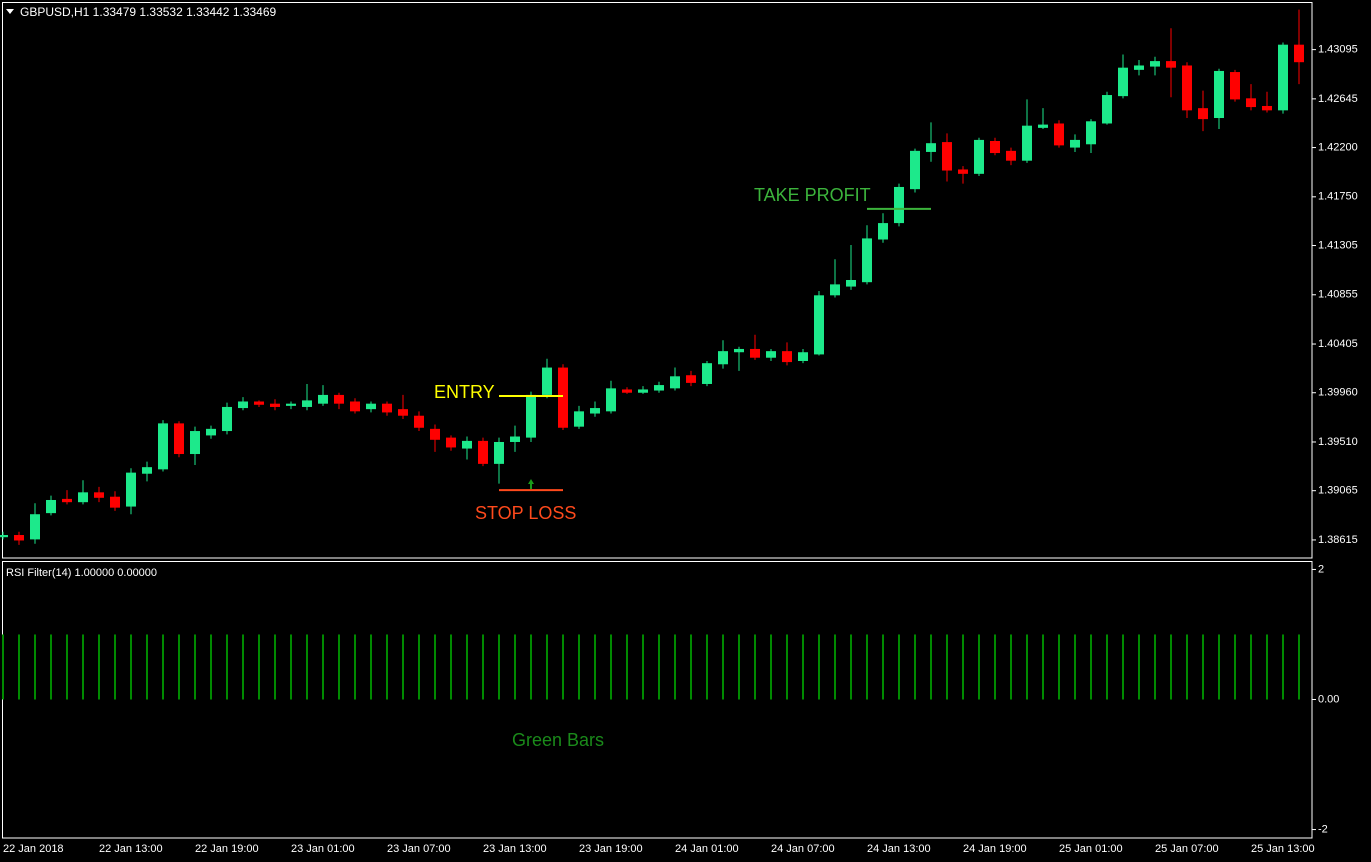  I want to click on x-tick-label: 24 Jan 13:00, so click(899, 849).